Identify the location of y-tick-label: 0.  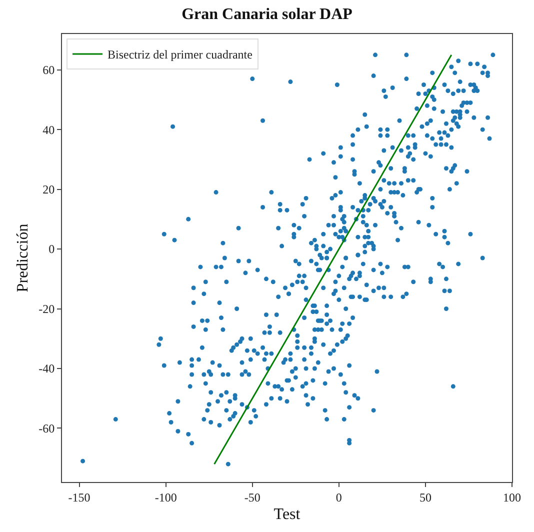
(51, 249).